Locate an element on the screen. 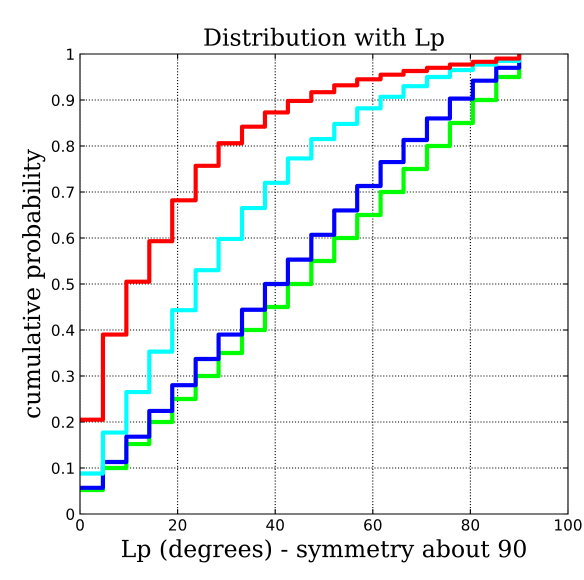 This screenshot has width=584, height=580. y-tick-label: 0.7 is located at coordinates (63, 192).